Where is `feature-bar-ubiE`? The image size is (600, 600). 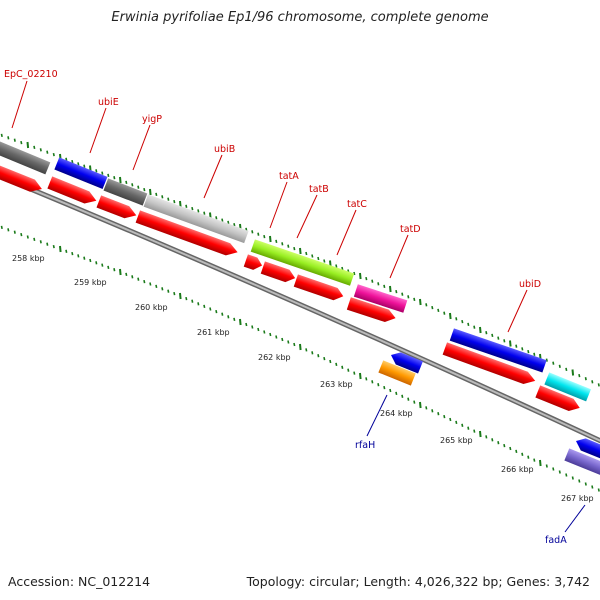 feature-bar-ubiE is located at coordinates (81, 173).